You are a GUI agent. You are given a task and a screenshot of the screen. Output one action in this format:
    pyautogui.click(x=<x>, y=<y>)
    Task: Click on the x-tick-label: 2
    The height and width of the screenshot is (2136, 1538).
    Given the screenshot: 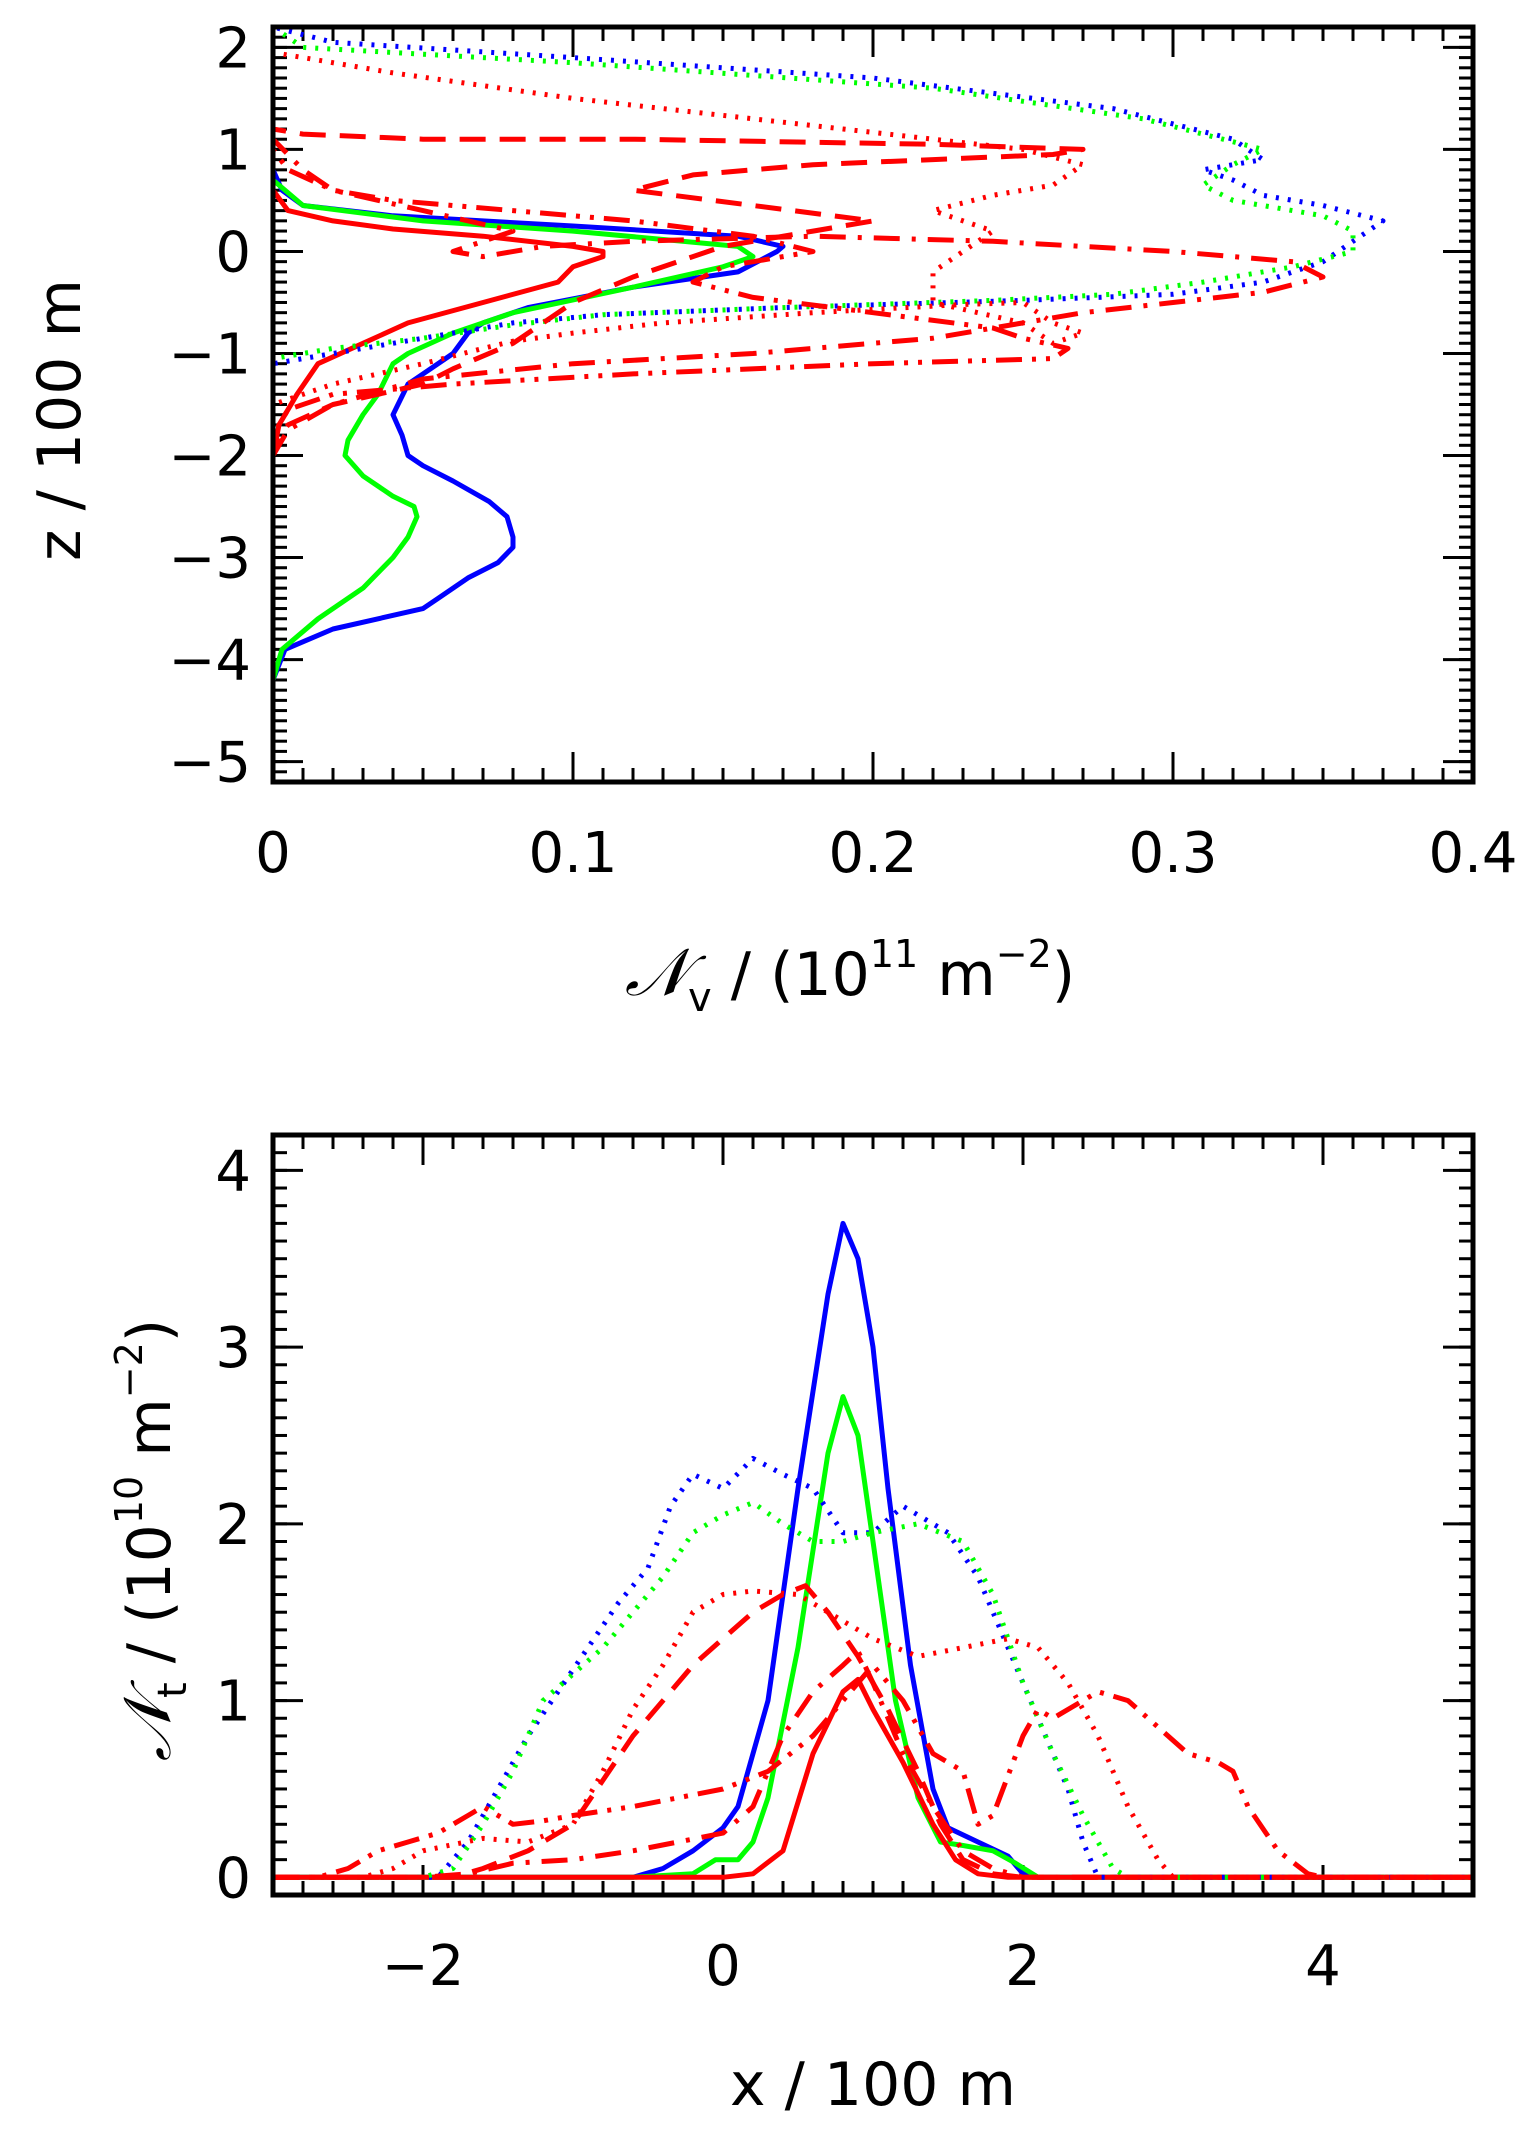 What is the action you would take?
    pyautogui.click(x=1023, y=1966)
    